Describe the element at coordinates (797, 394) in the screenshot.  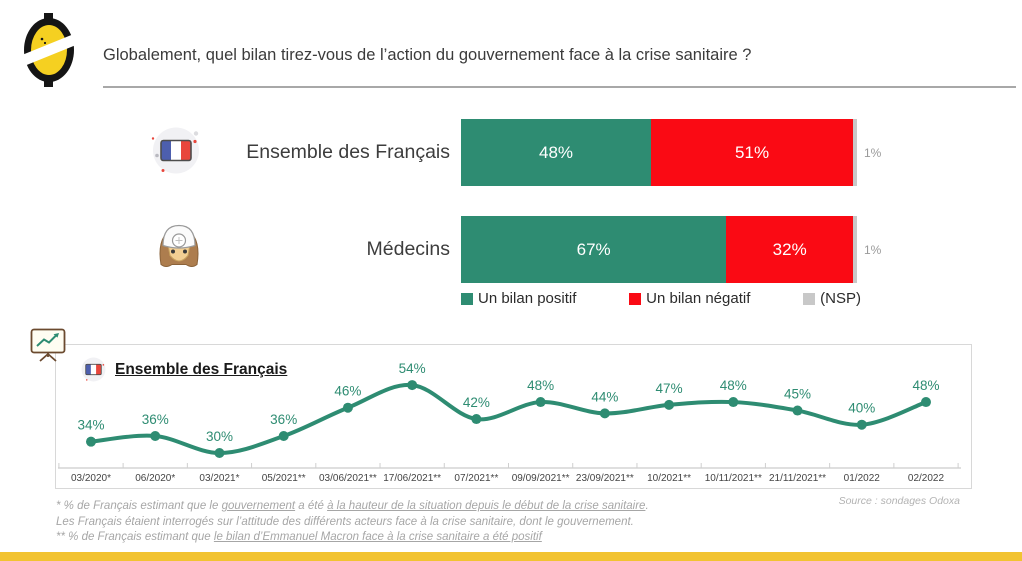
I see `svg-text: 45%` at that location.